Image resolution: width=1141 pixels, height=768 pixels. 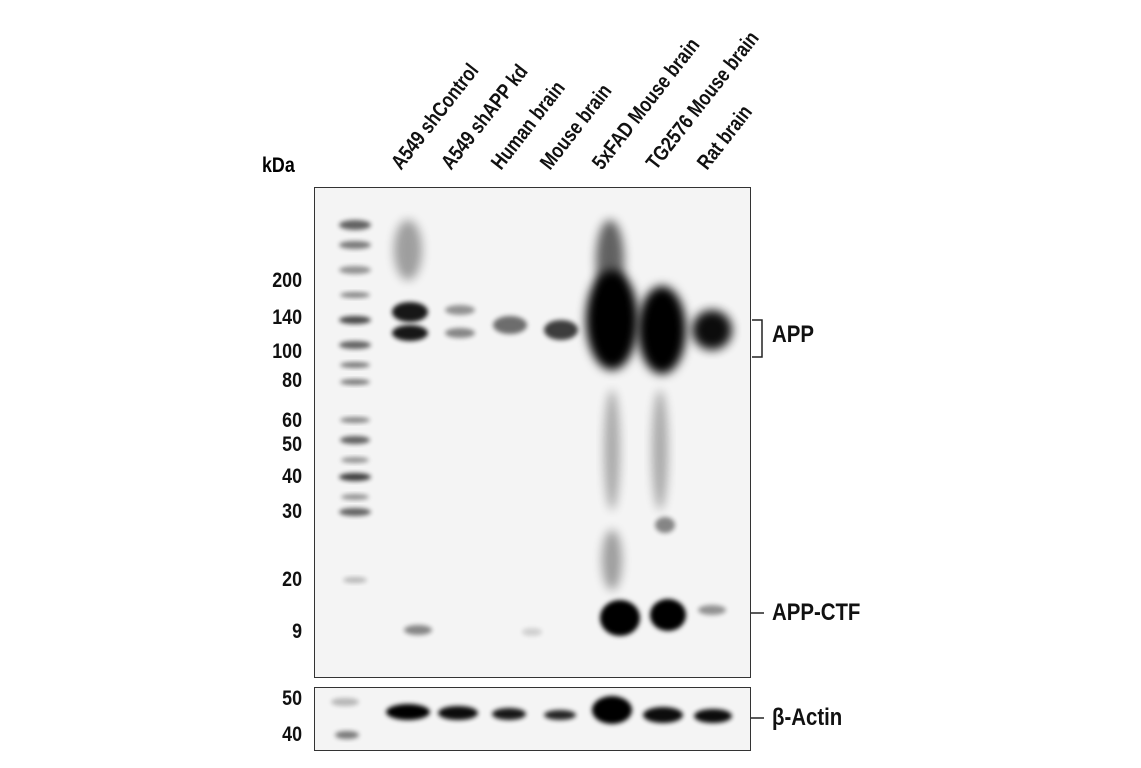 What do you see at coordinates (292, 511) in the screenshot?
I see `mw-marker: 30` at bounding box center [292, 511].